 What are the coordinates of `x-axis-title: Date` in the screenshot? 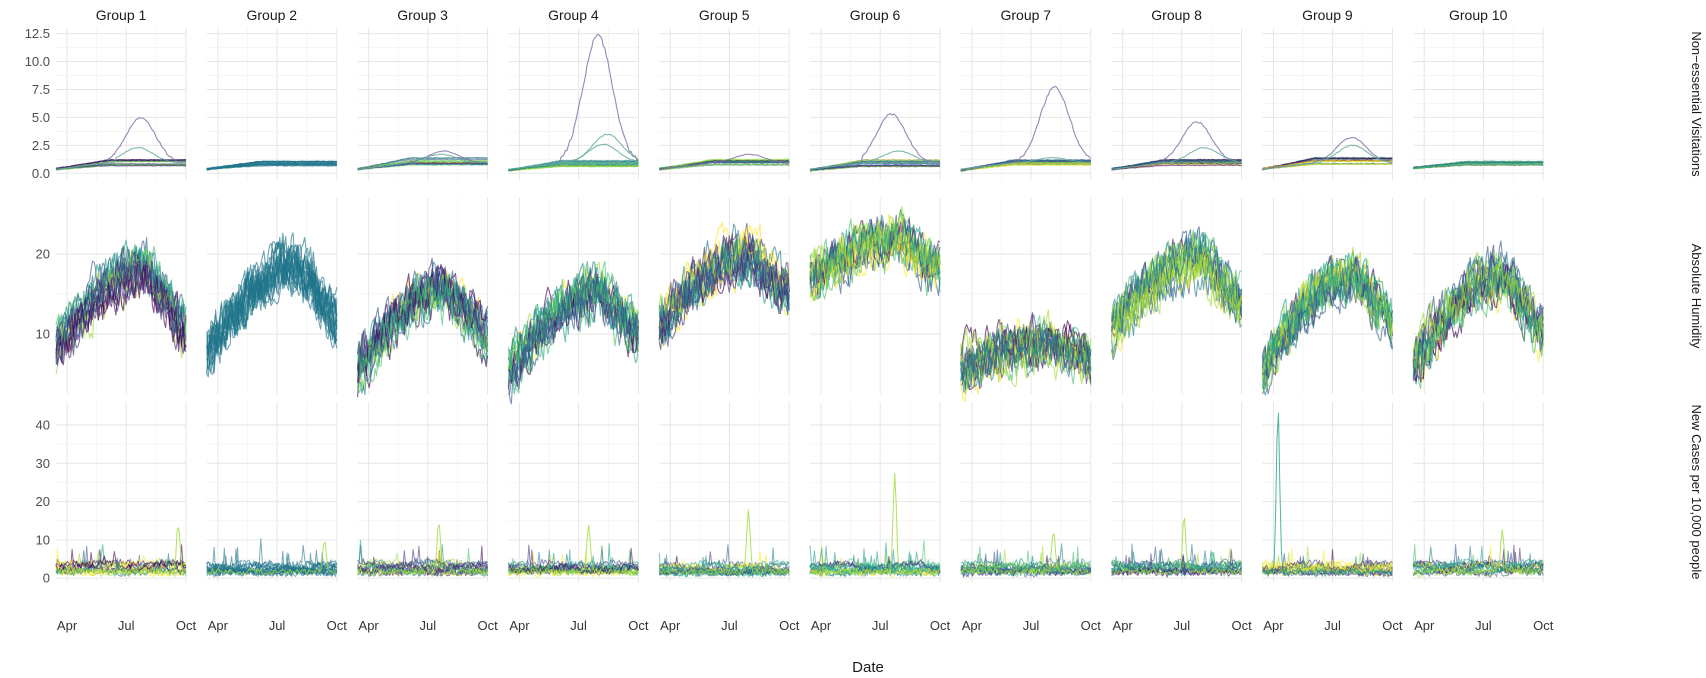 It's located at (868, 667).